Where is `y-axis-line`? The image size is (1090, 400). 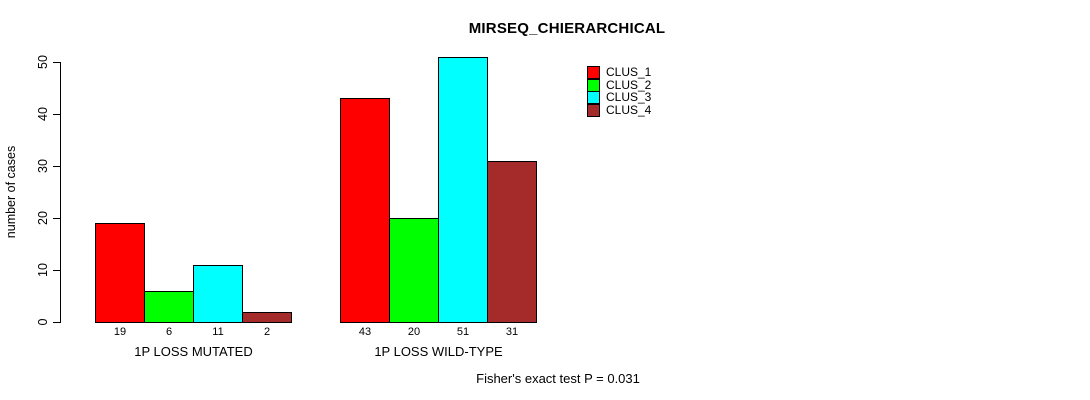
y-axis-line is located at coordinates (60, 192).